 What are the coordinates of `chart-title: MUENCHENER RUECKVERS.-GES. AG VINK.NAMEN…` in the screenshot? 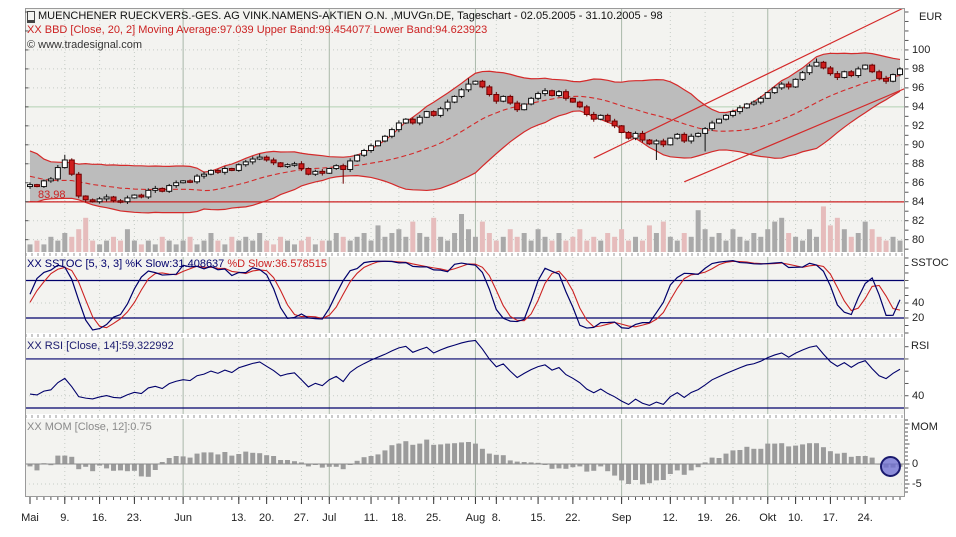 It's located at (350, 16).